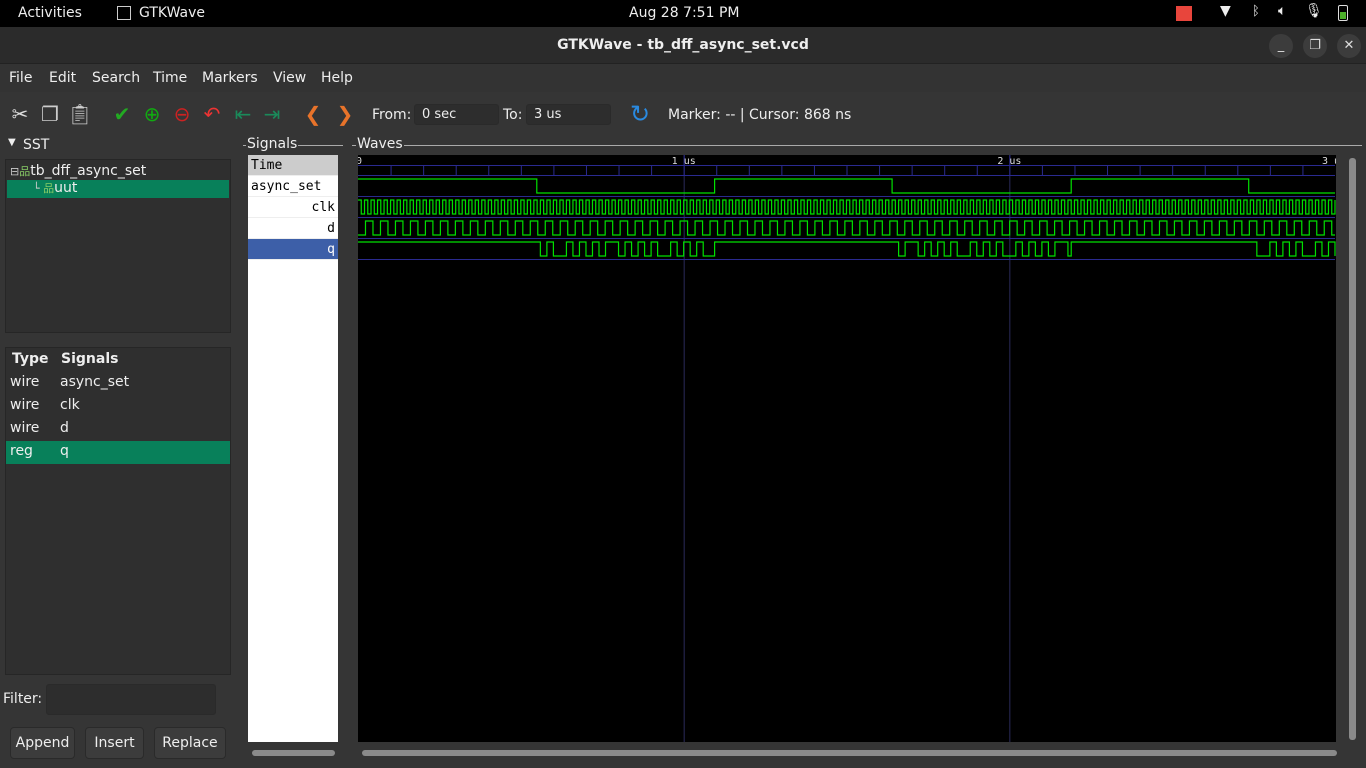 This screenshot has width=1366, height=768. What do you see at coordinates (66, 188) in the screenshot?
I see `tree-item-label: uut` at bounding box center [66, 188].